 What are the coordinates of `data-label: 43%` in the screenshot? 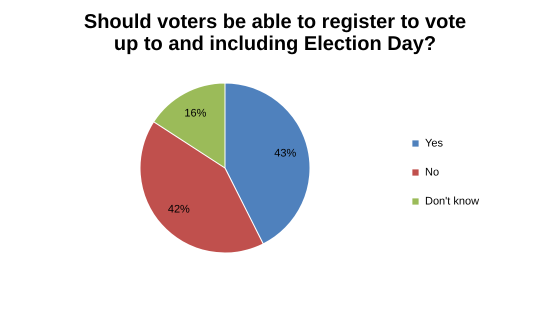 It's located at (285, 154).